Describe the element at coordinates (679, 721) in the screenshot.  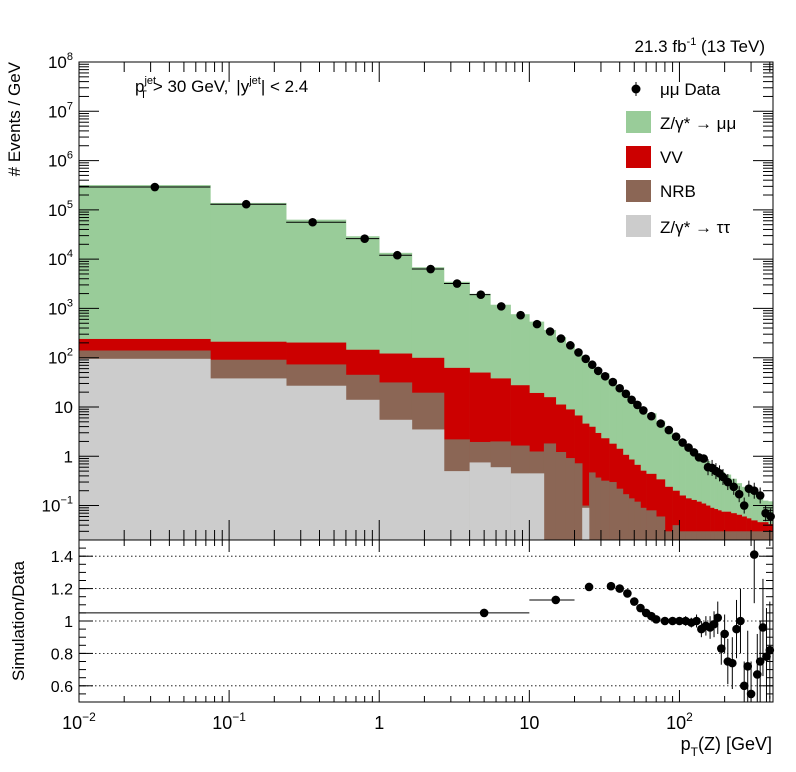
I see `x-tick-label: 10²` at that location.